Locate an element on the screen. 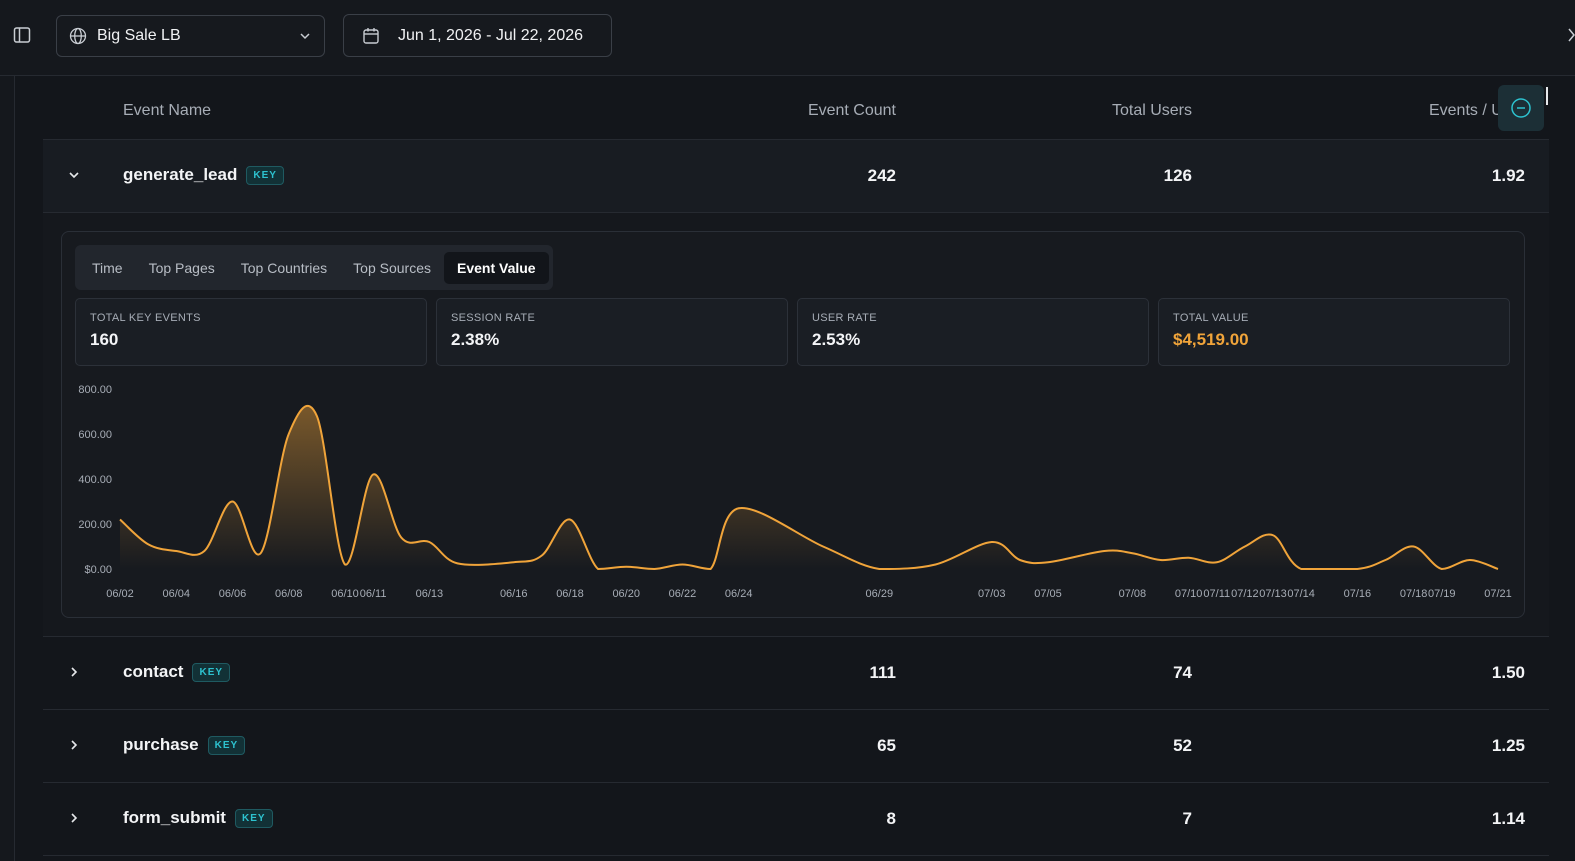  events-per-user: 1.92 is located at coordinates (1508, 175).